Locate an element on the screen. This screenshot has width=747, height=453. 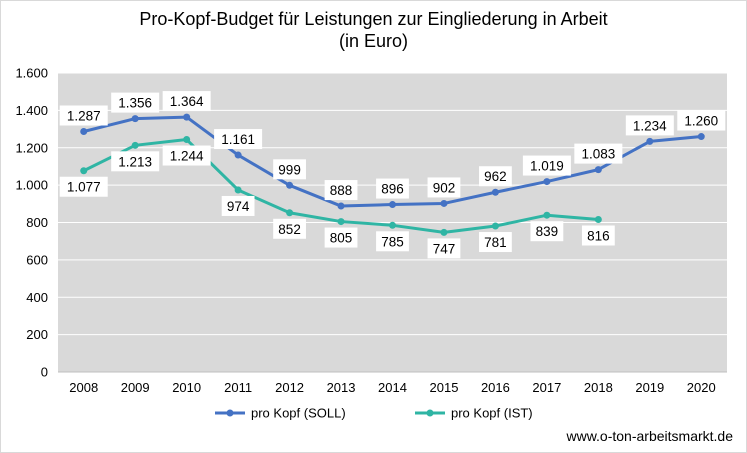
data-label: 816 is located at coordinates (598, 236).